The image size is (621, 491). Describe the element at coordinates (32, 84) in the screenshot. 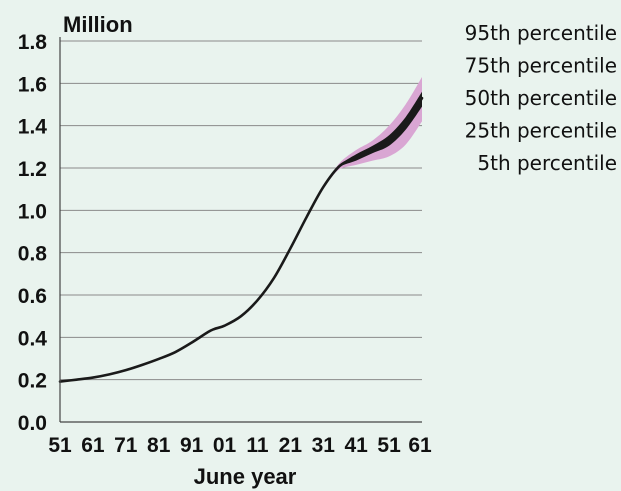

I see `y-tick-label: 1.6` at that location.